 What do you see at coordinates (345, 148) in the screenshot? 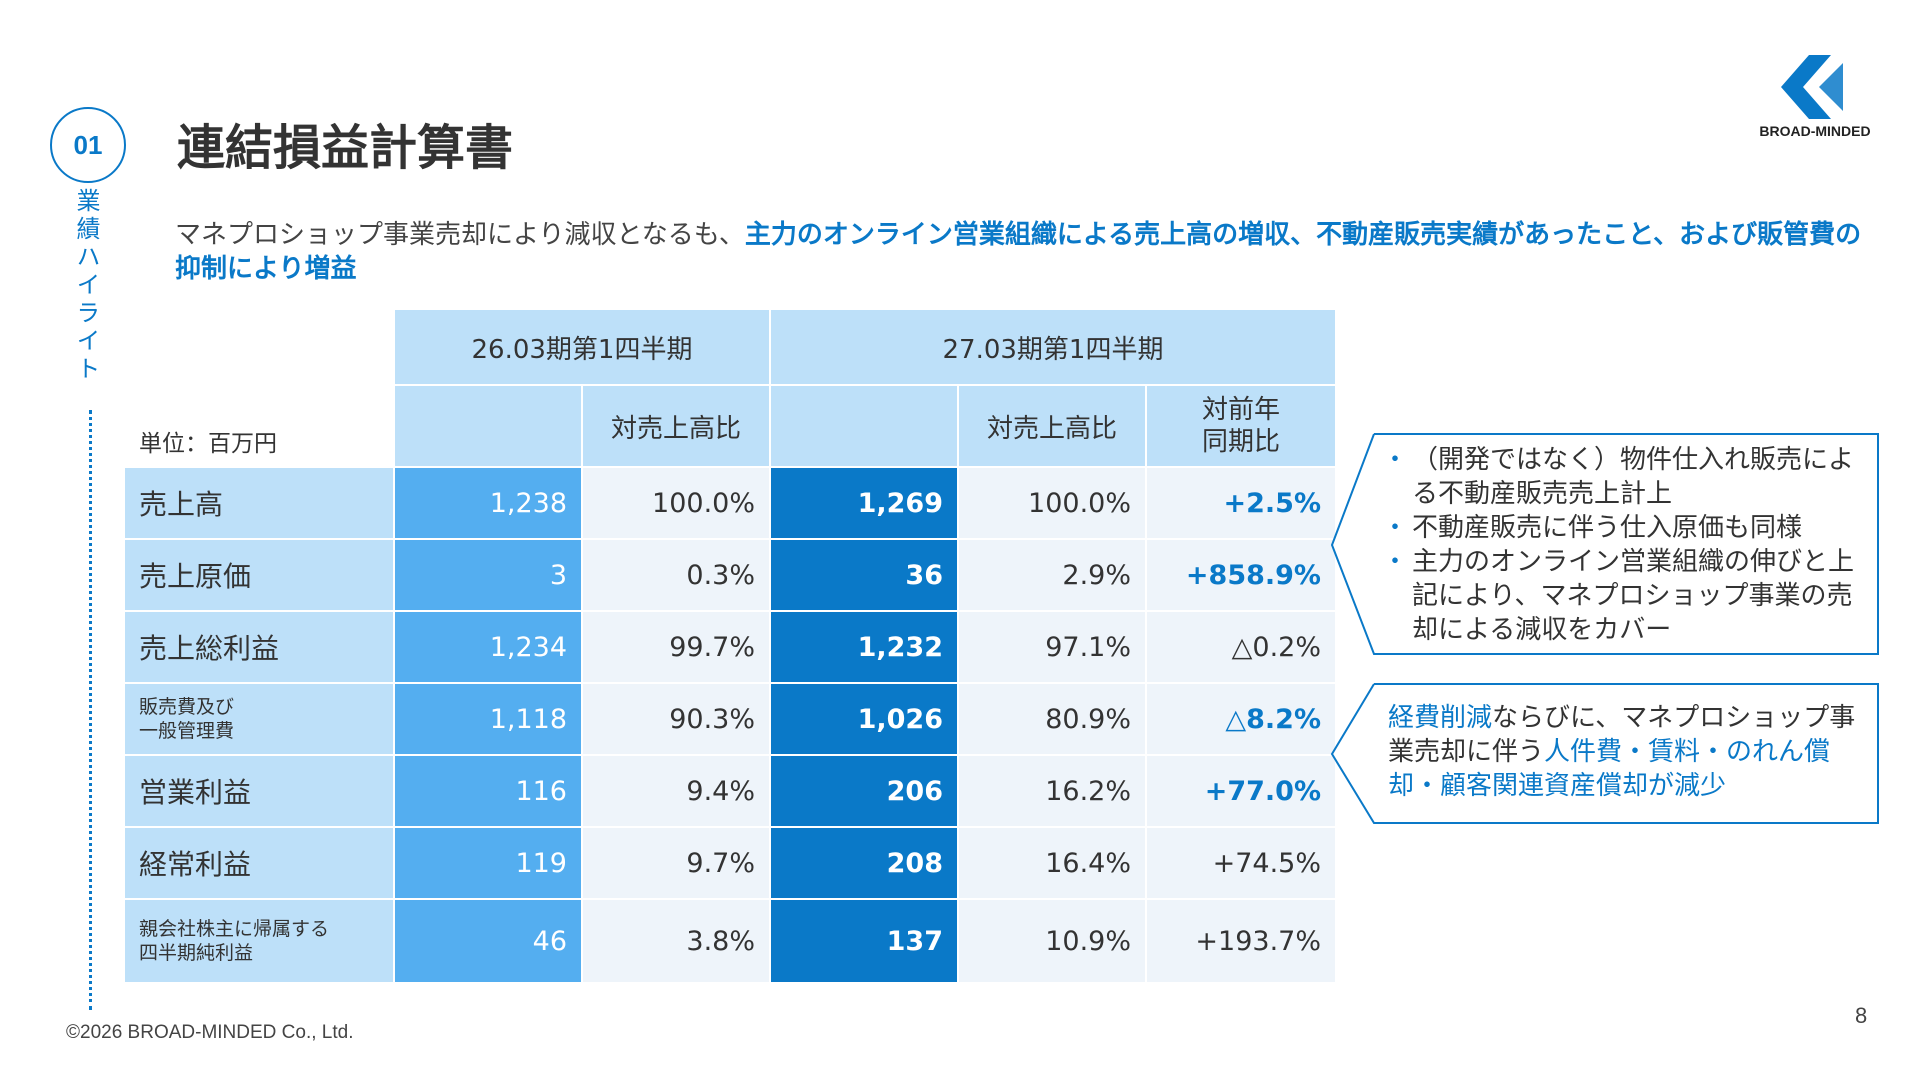
I see `page-title: 連結損益計算書` at bounding box center [345, 148].